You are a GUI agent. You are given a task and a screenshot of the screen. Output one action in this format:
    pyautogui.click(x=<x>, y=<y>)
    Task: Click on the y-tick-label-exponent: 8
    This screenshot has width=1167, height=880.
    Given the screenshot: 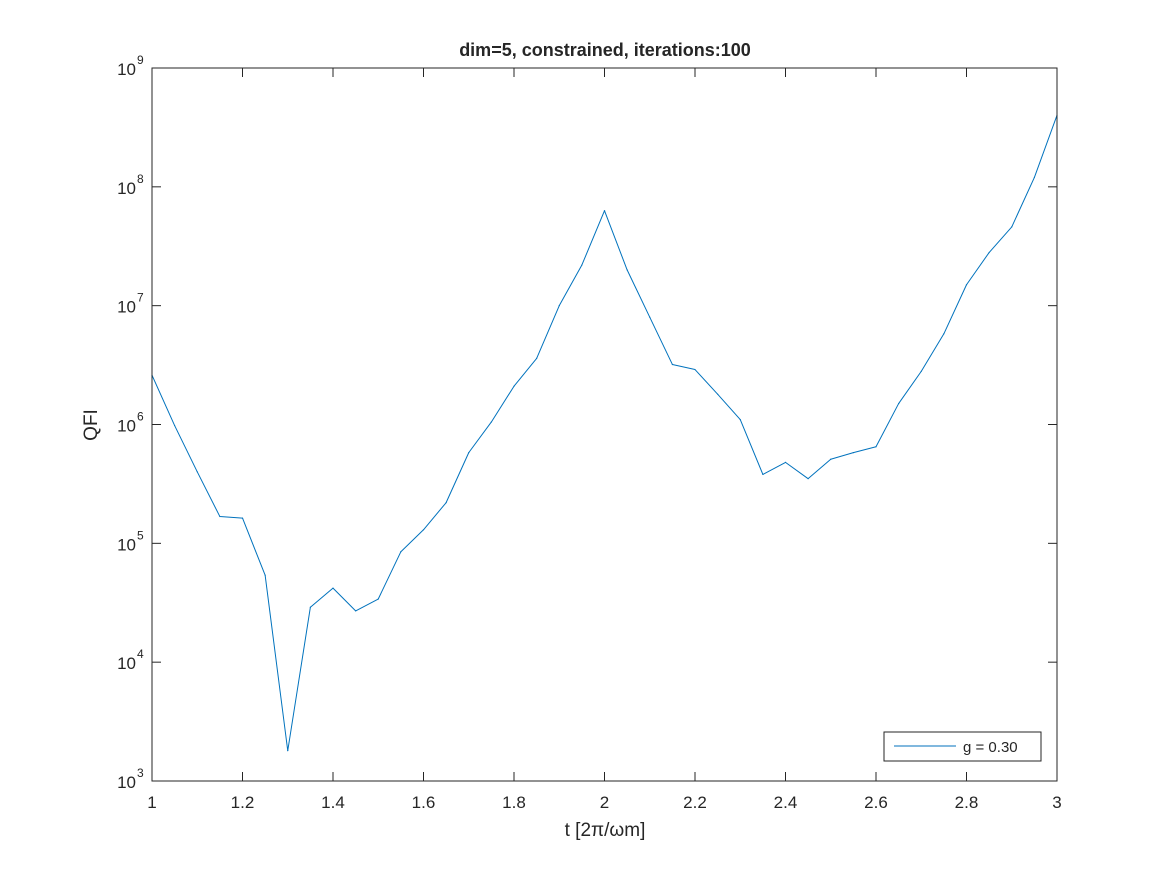 What is the action you would take?
    pyautogui.click(x=140, y=179)
    